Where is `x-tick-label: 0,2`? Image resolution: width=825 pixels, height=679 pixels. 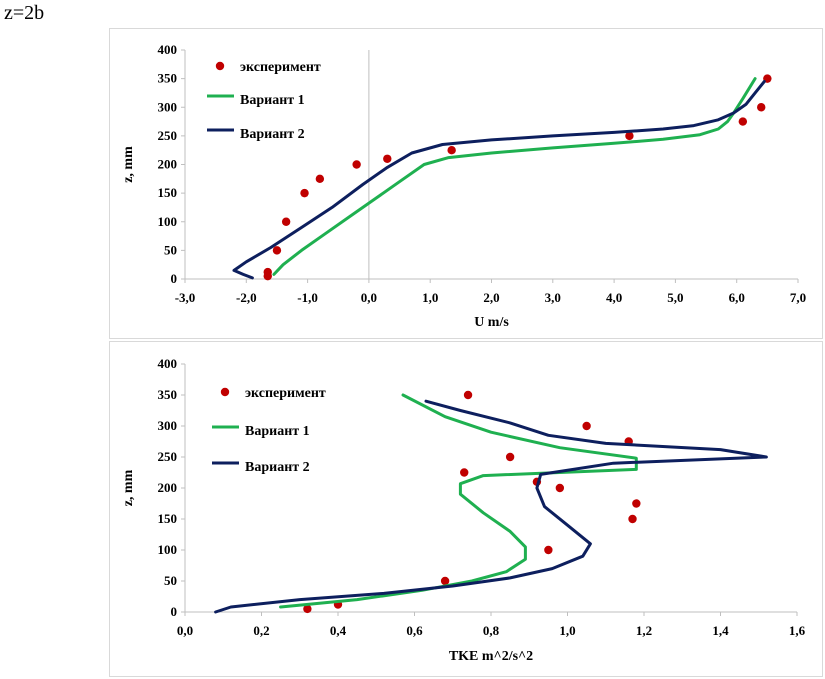
x-tick-label: 0,2 is located at coordinates (261, 630).